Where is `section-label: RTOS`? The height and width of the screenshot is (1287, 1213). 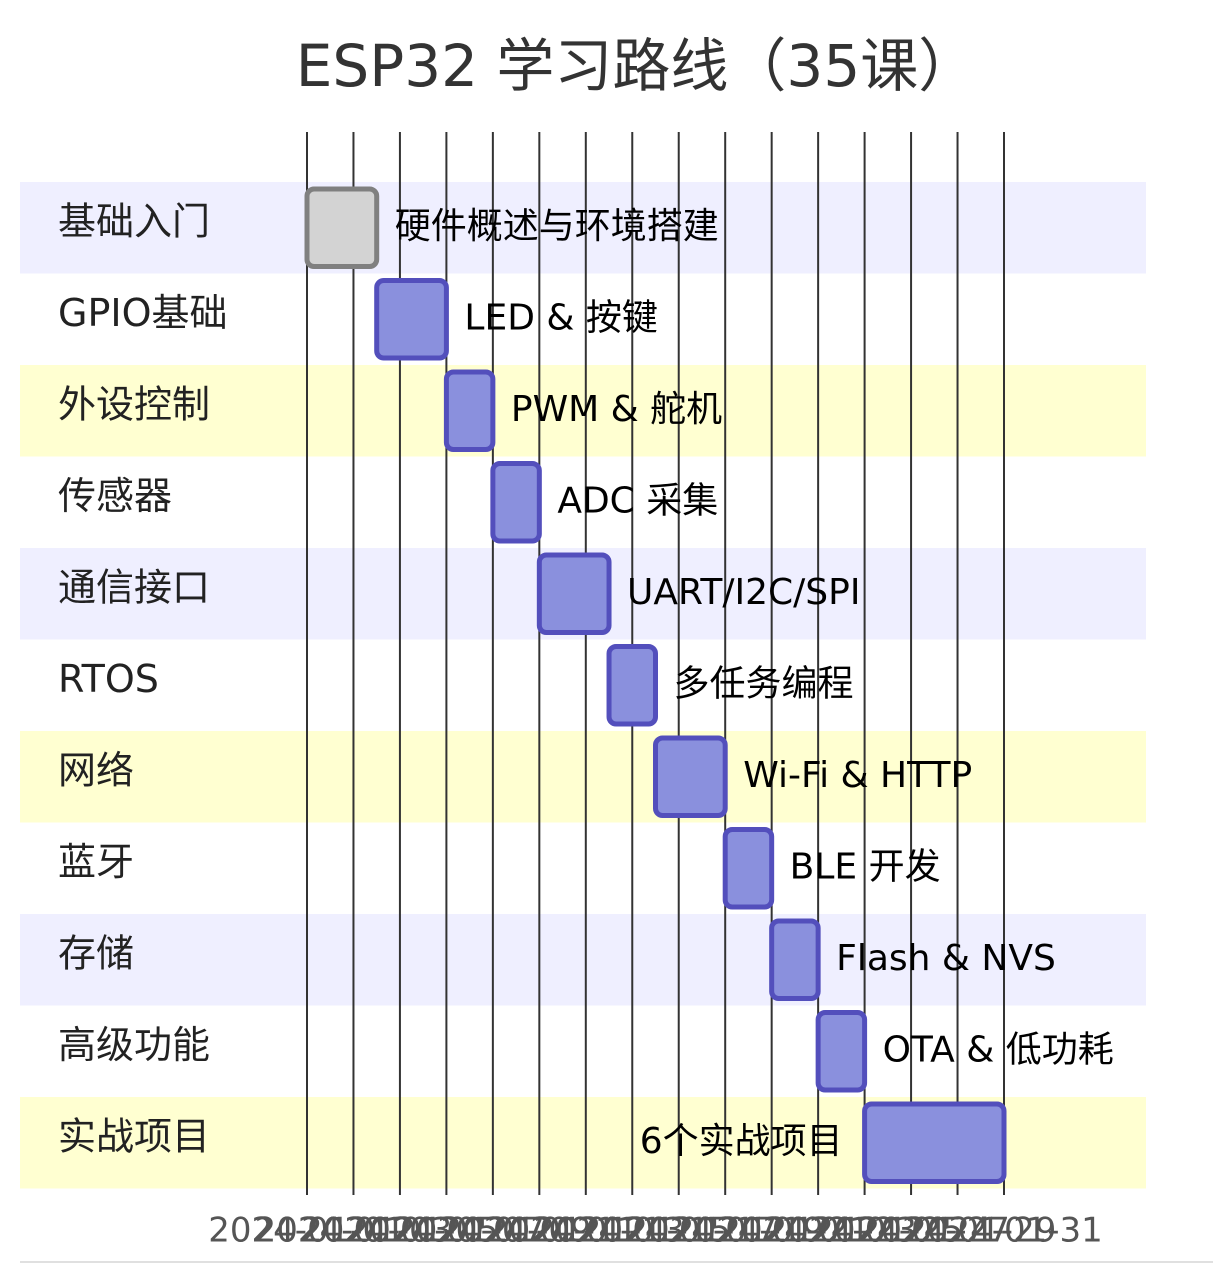
section-label: RTOS is located at coordinates (108, 679).